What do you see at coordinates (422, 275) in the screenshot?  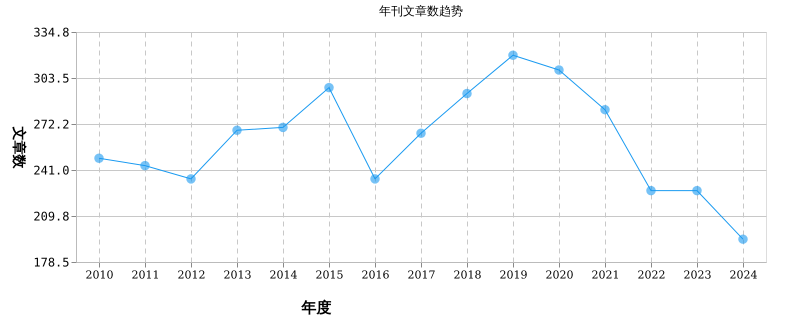 I see `x-tick-label: 2017` at bounding box center [422, 275].